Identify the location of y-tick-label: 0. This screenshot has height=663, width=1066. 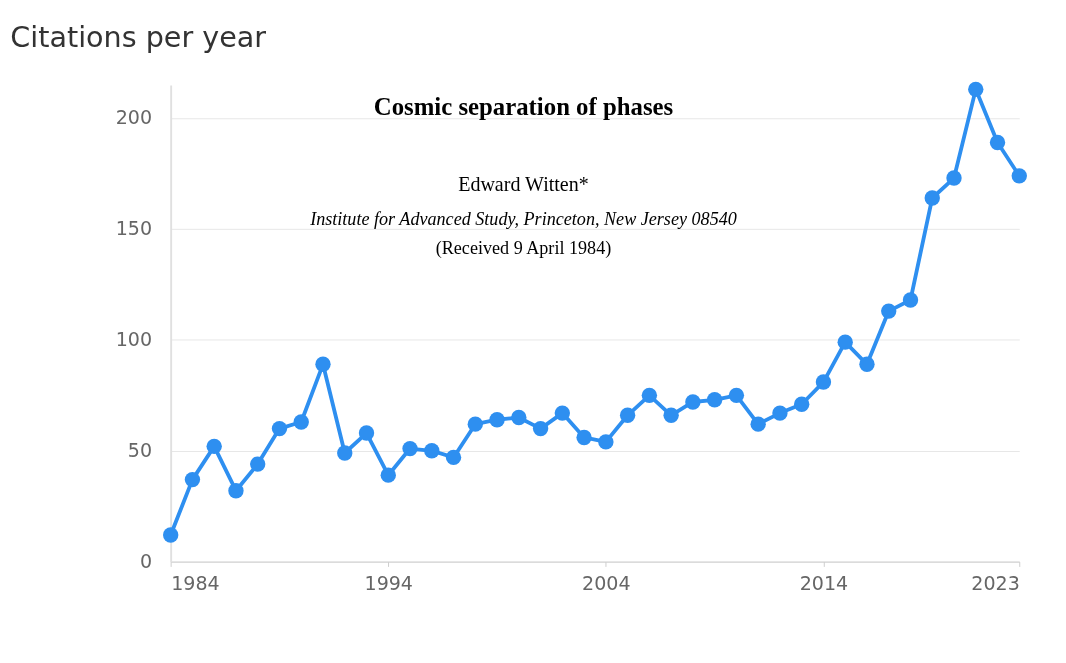
(146, 560).